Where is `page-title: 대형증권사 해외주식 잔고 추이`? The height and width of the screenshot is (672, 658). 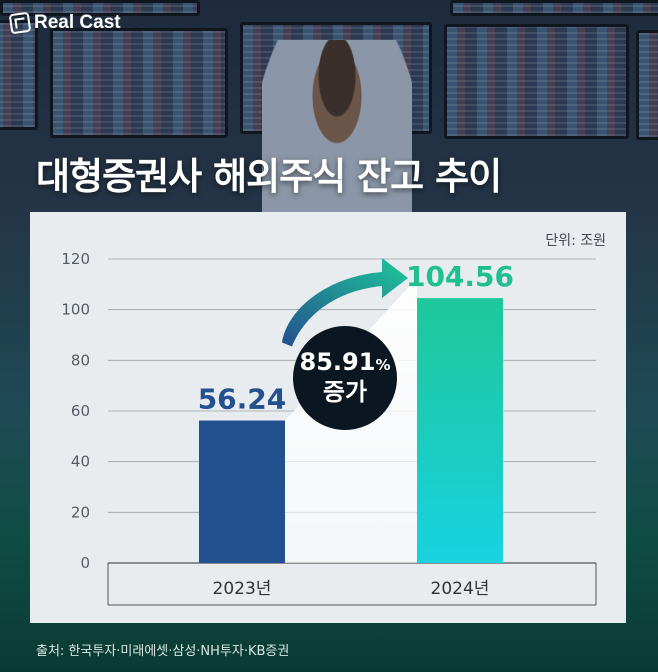
page-title: 대형증권사 해외주식 잔고 추이 is located at coordinates (269, 176).